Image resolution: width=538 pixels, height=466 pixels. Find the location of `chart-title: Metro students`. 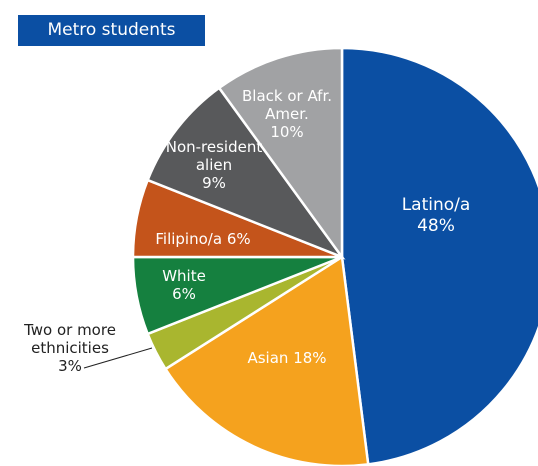

chart-title: Metro students is located at coordinates (111, 30).